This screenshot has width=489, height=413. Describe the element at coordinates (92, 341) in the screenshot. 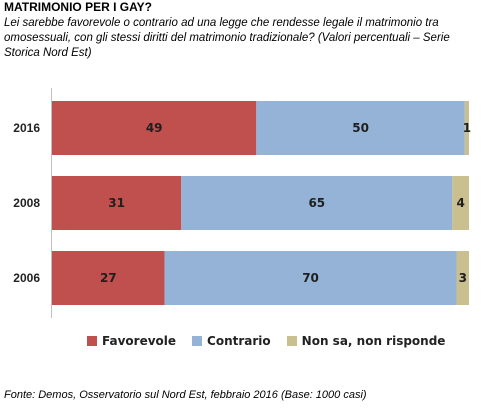

I see `legend-swatch-favorevole` at that location.